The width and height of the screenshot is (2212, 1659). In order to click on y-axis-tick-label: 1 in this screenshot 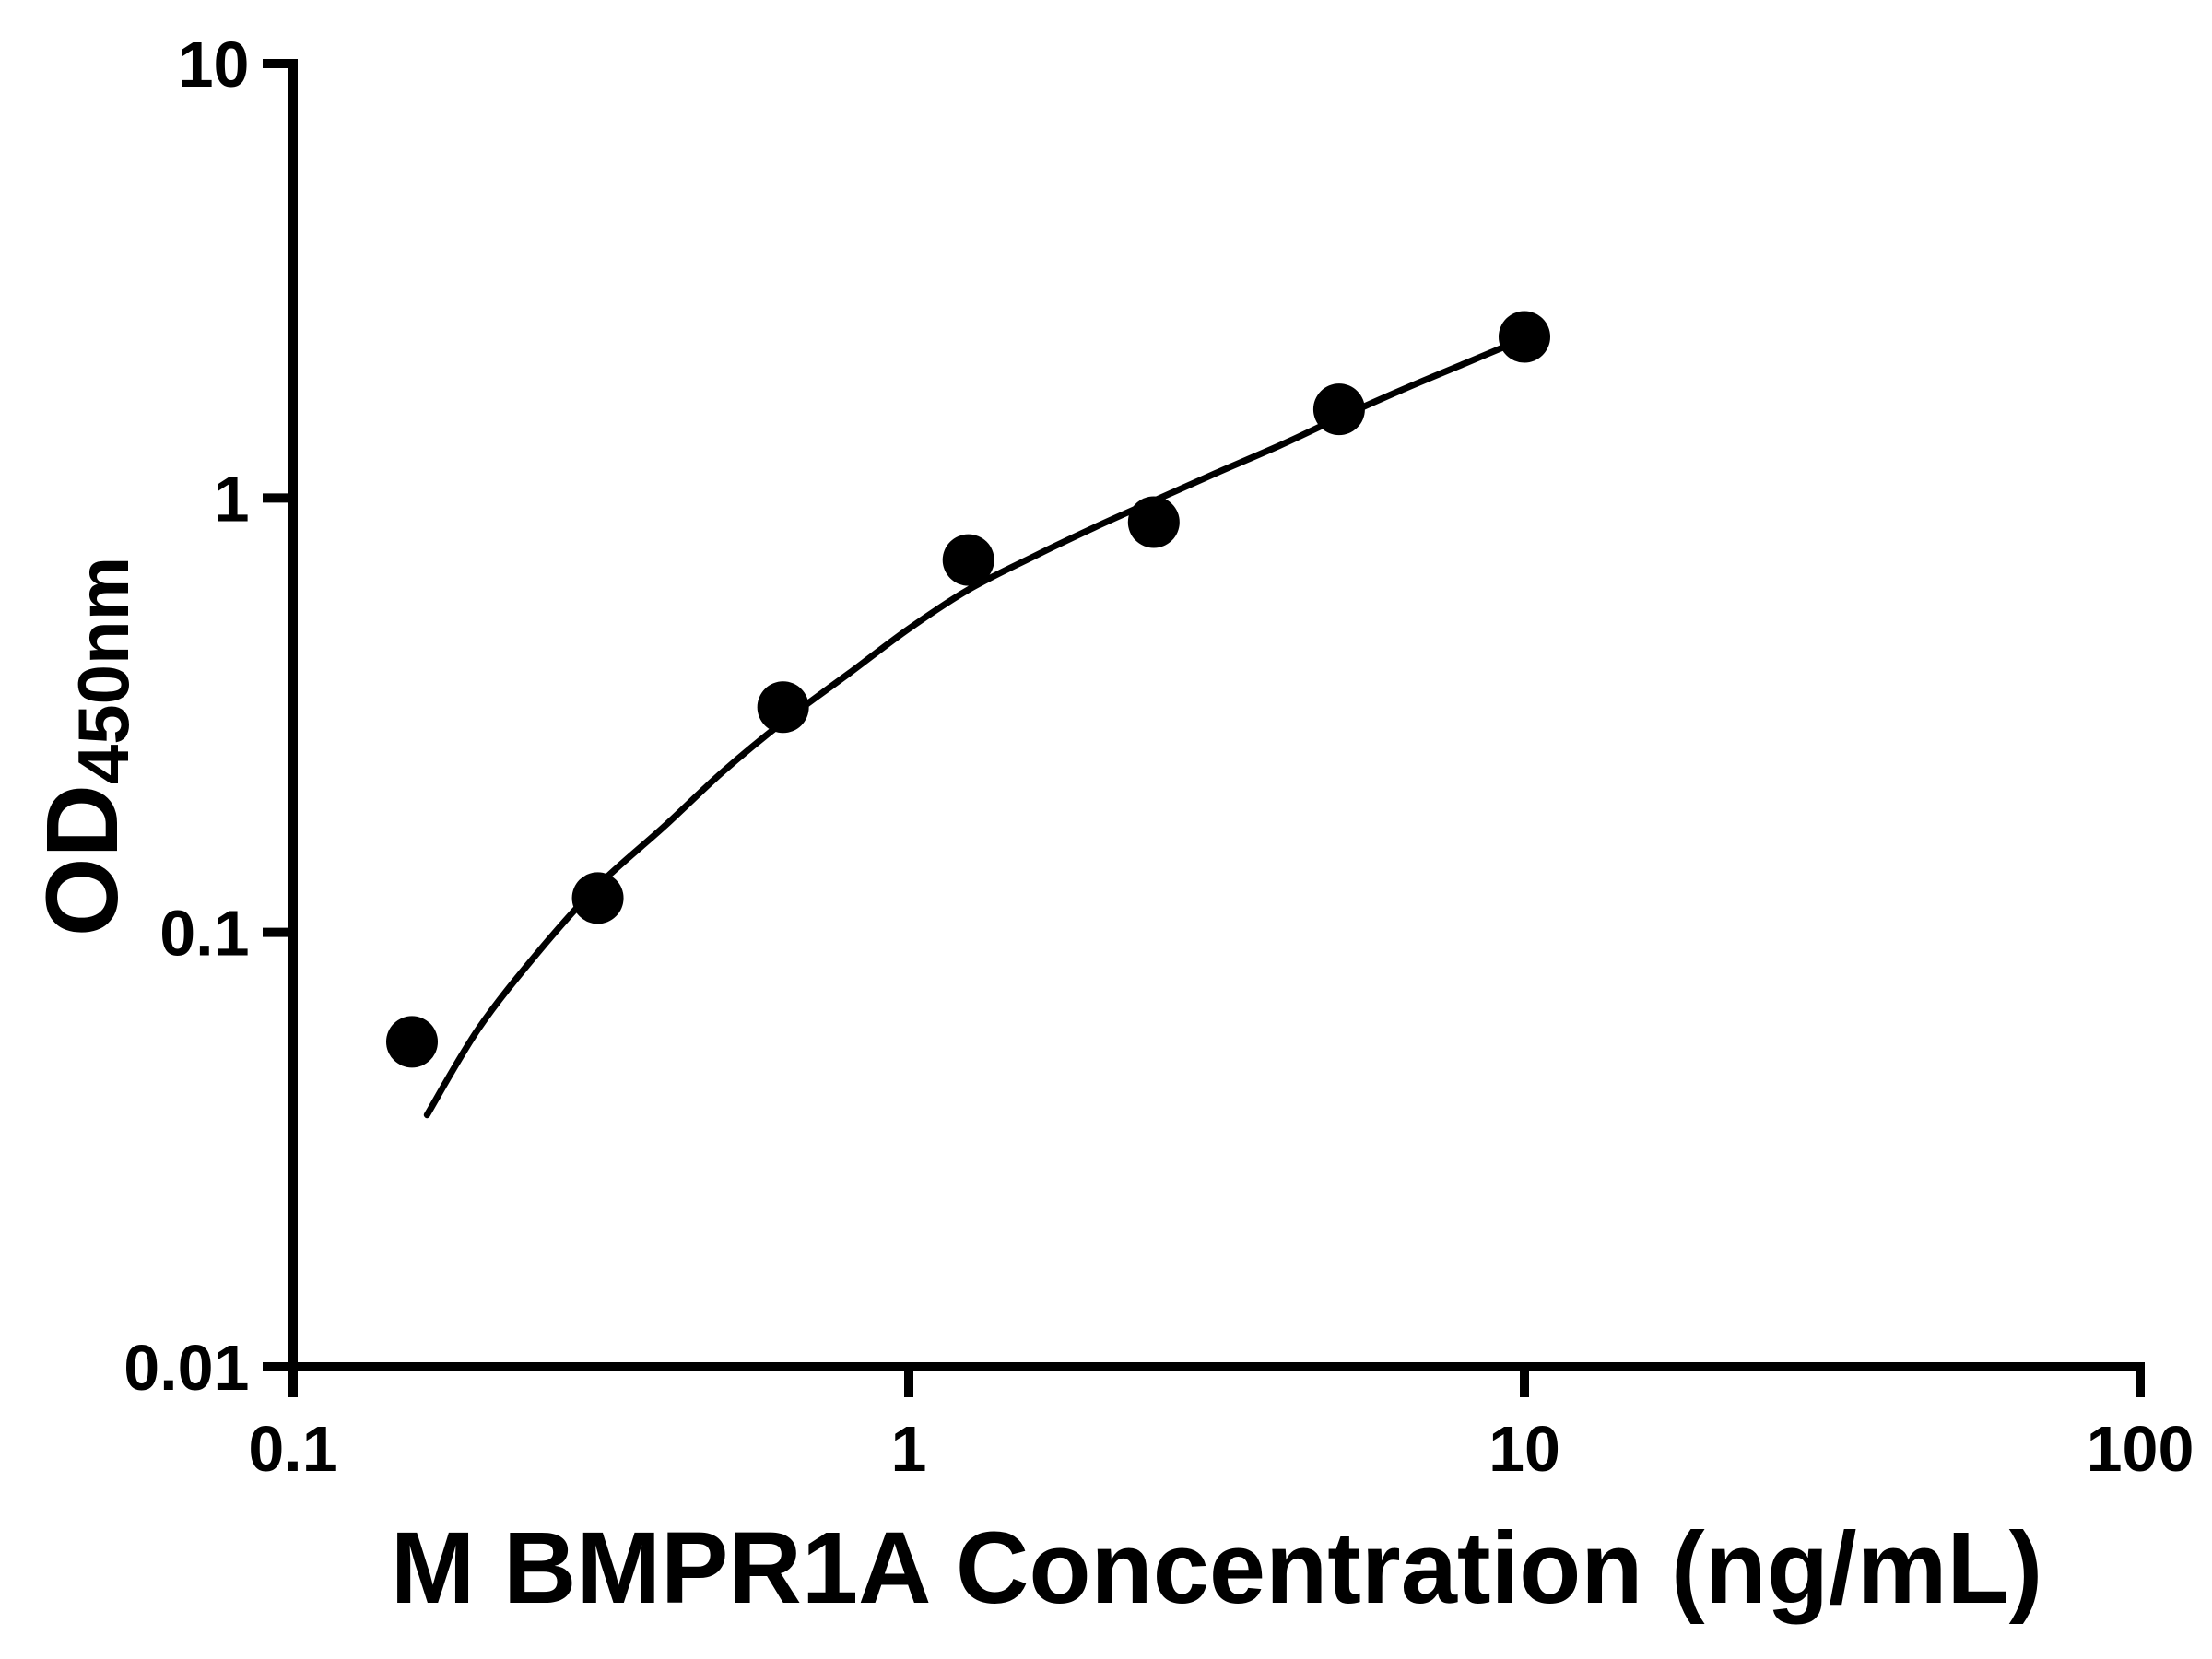, I will do `click(232, 499)`.